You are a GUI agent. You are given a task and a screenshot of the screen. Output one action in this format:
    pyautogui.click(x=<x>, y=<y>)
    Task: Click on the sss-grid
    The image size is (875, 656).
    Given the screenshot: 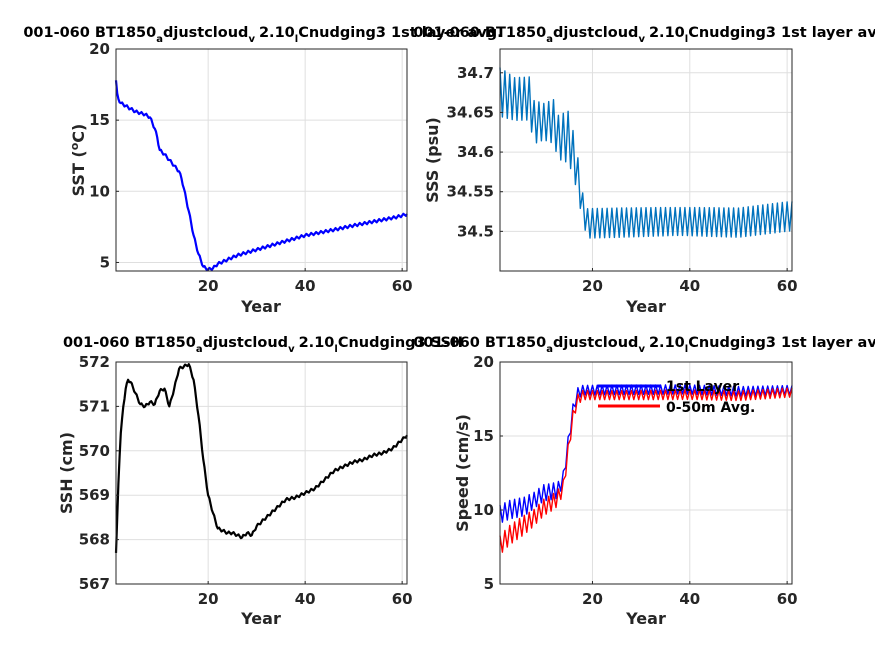 What is the action you would take?
    pyautogui.click(x=646, y=160)
    